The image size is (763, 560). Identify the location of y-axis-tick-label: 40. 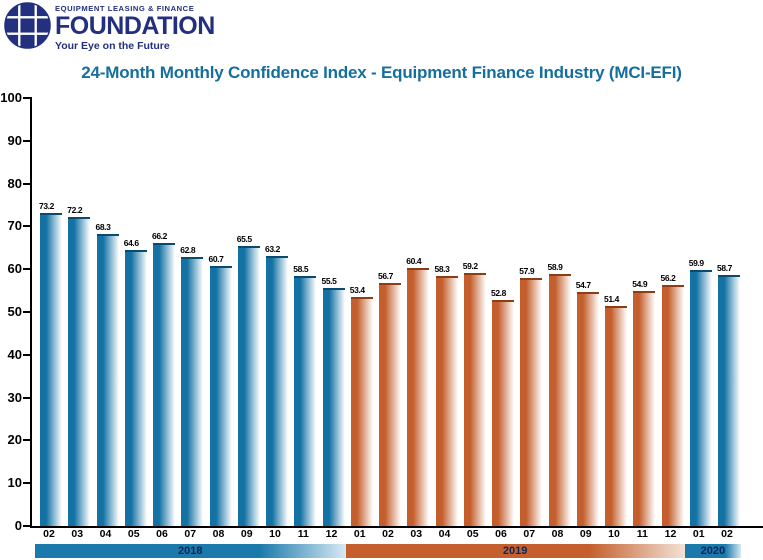
(14, 354).